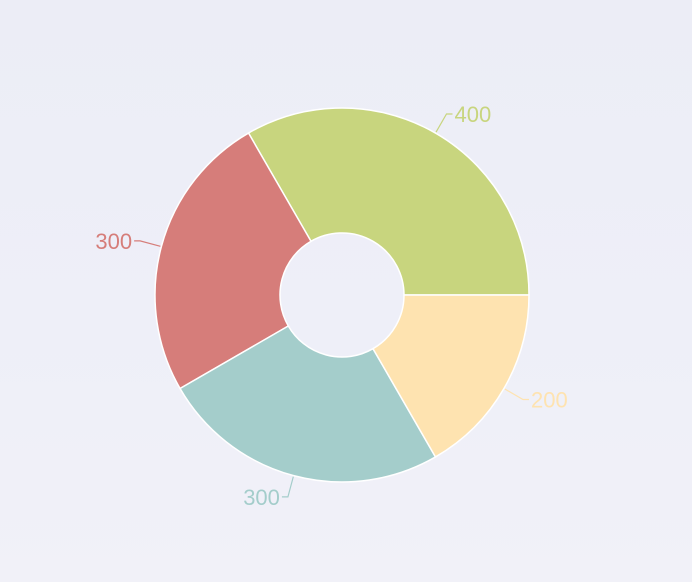  I want to click on data-label-1: 400, so click(473, 114).